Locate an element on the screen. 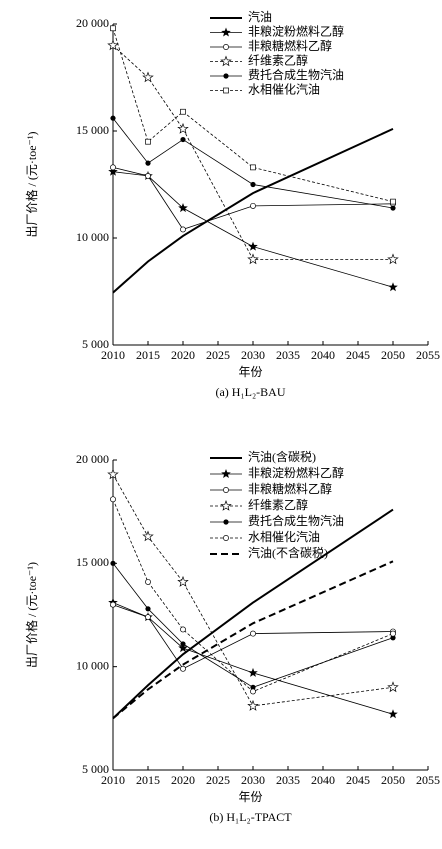  y-tick-label: 10 000 is located at coordinates (92, 237).